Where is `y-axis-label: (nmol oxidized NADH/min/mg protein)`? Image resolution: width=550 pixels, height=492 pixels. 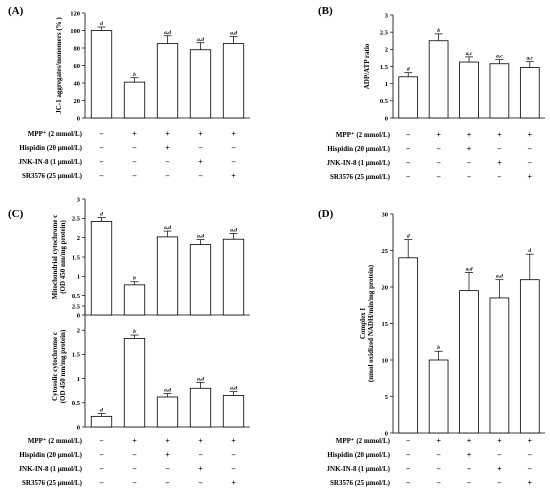 y-axis-label: (nmol oxidized NADH/min/mg protein) is located at coordinates (371, 323).